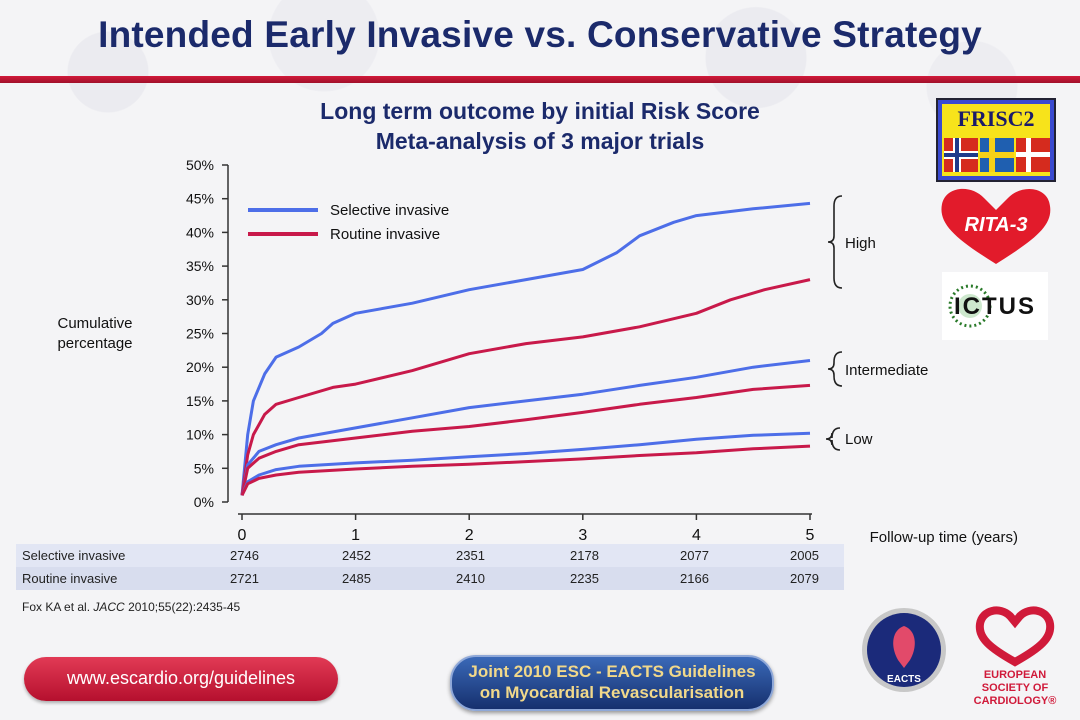 Image resolution: width=1080 pixels, height=720 pixels. Describe the element at coordinates (1015, 688) in the screenshot. I see `esc-logo-line2: SOCIETY OF` at that location.